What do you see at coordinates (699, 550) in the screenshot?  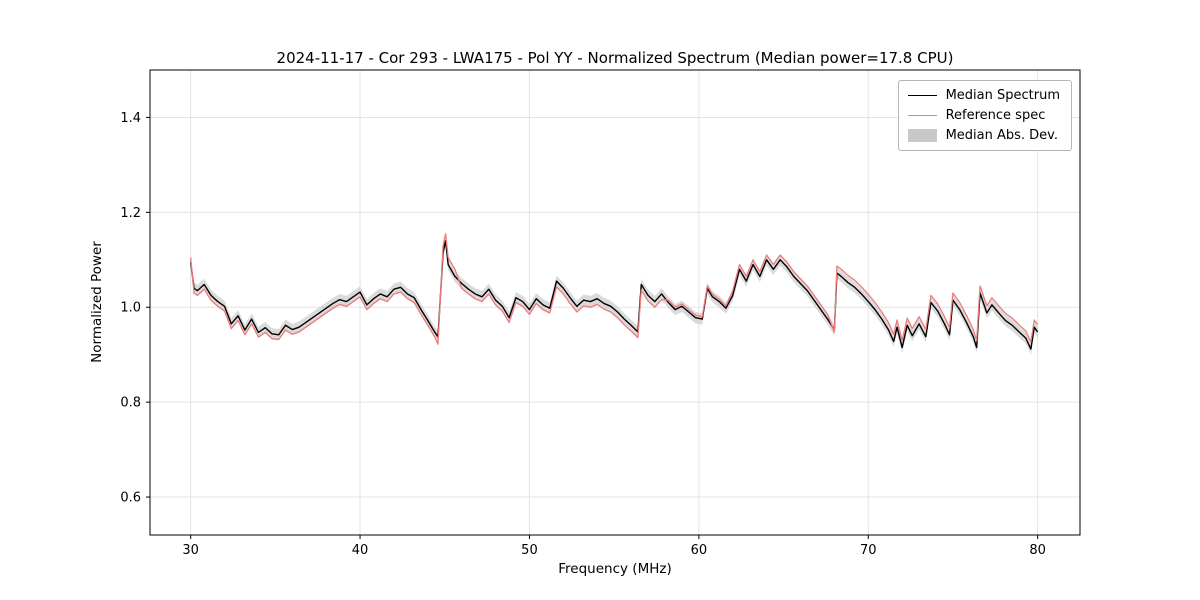 I see `x-tick-label: 60` at bounding box center [699, 550].